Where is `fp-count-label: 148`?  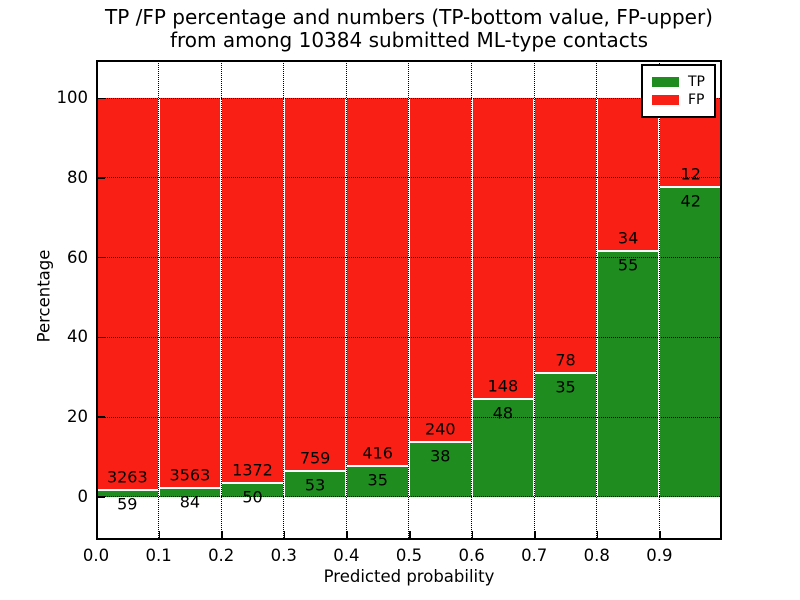 fp-count-label: 148 is located at coordinates (503, 386).